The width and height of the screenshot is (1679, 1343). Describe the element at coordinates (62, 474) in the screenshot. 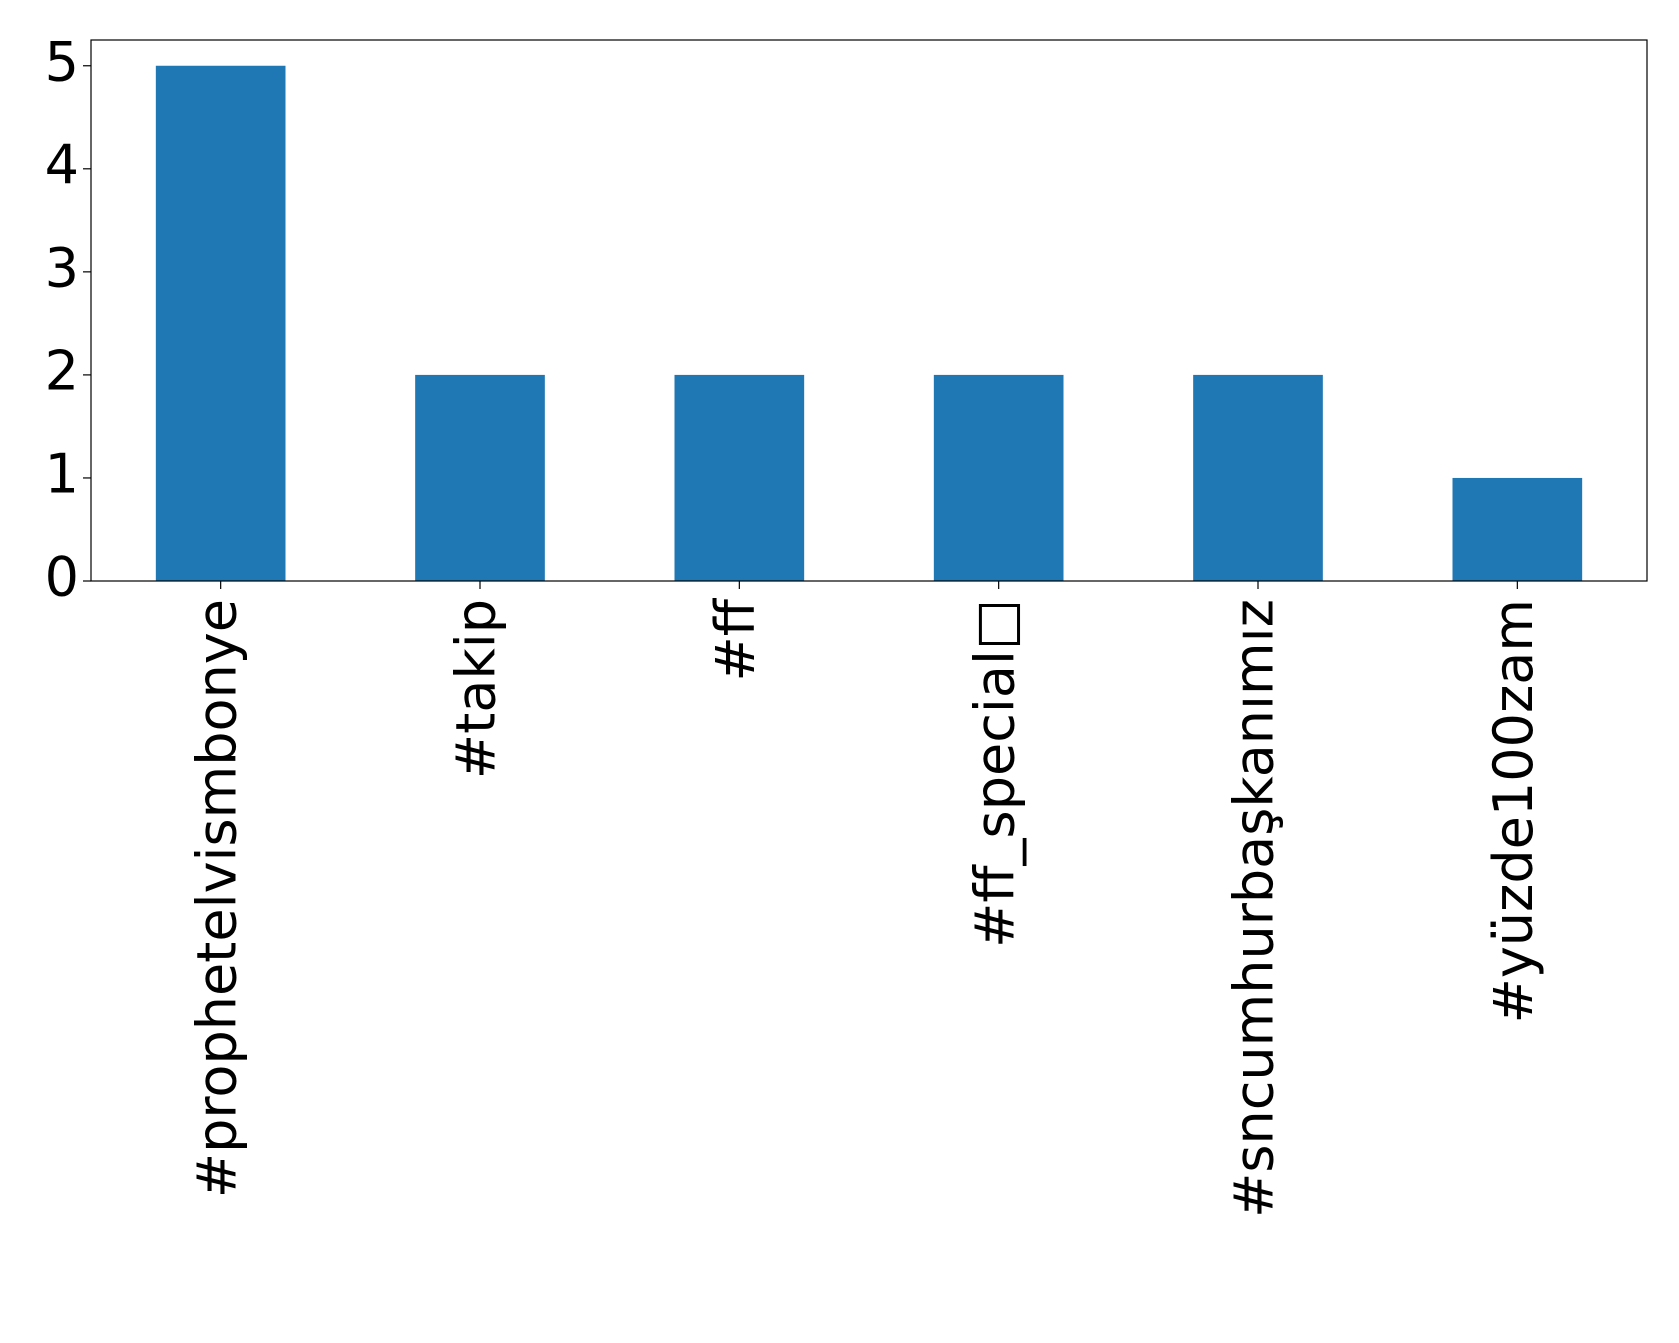

I see `y-tick-label: 1` at that location.